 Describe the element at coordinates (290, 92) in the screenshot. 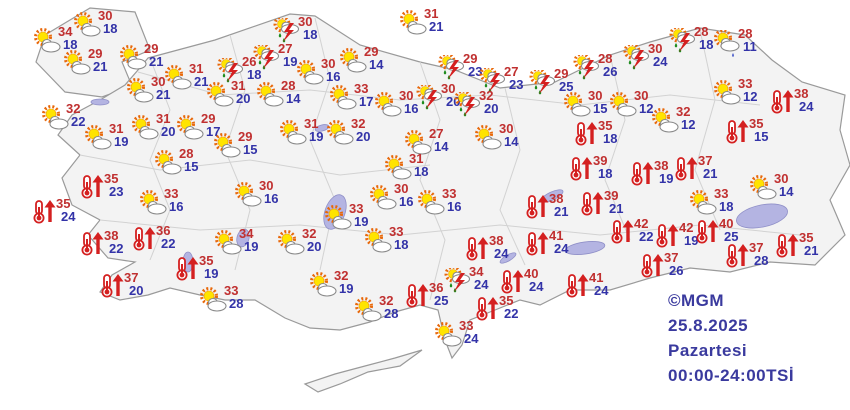

I see `temps: 28 14` at that location.